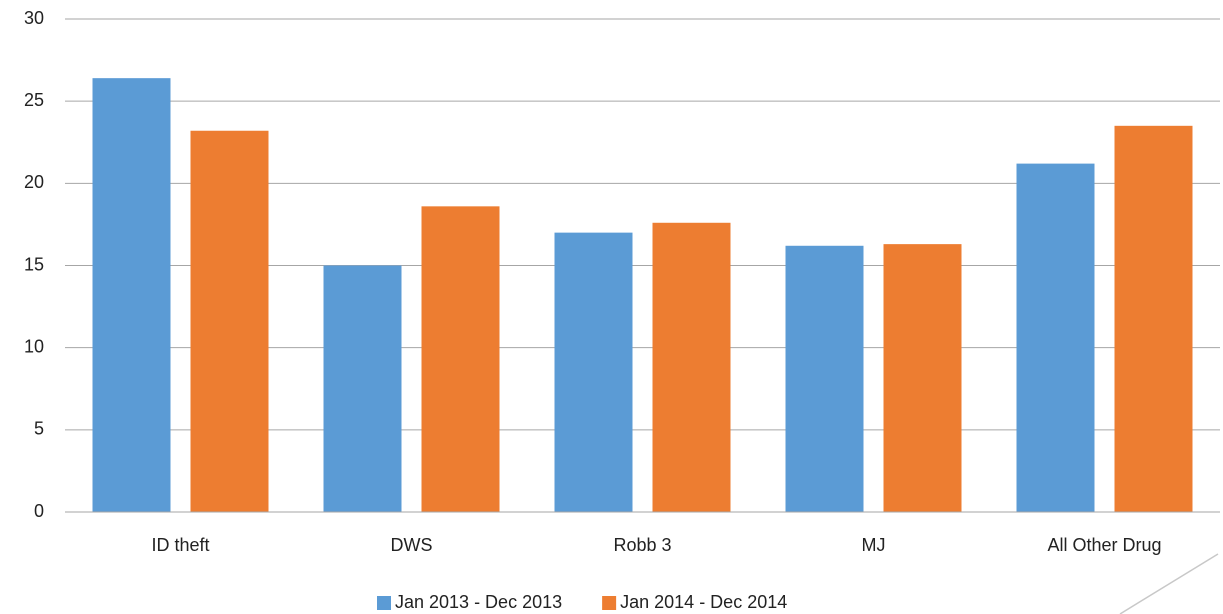 The width and height of the screenshot is (1223, 614). I want to click on y-tick-label: 5, so click(39, 429).